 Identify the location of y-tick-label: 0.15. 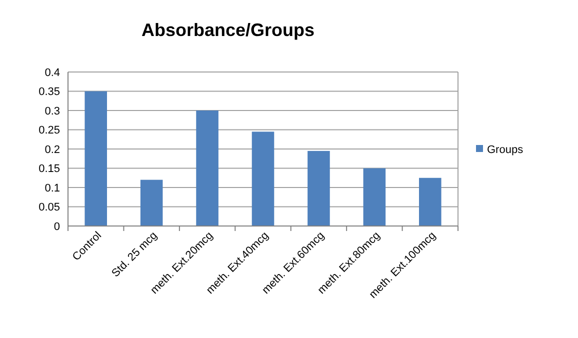
(49, 169).